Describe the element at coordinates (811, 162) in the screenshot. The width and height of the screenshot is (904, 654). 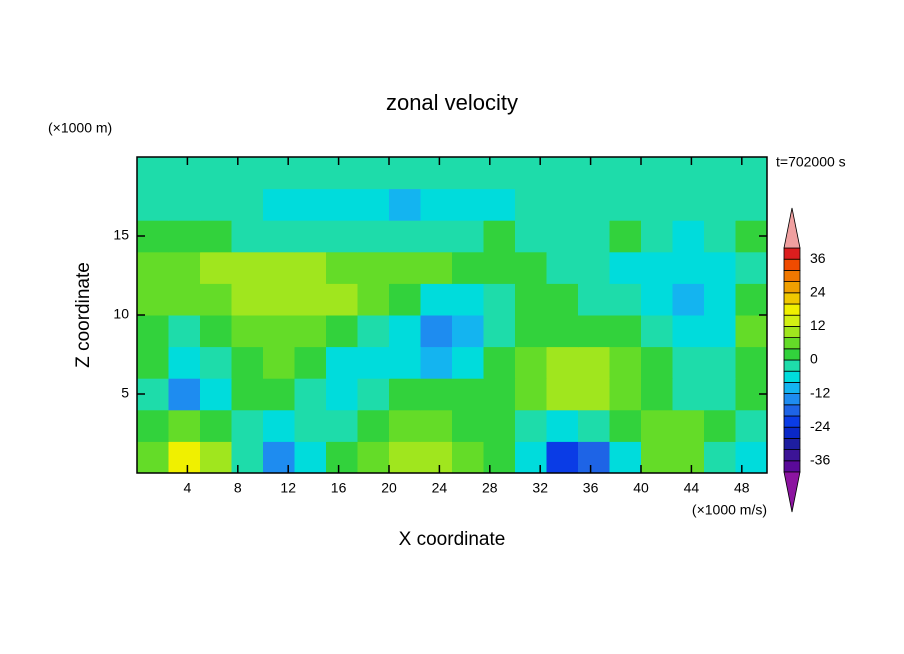
I see `annotation: t=702000 s` at that location.